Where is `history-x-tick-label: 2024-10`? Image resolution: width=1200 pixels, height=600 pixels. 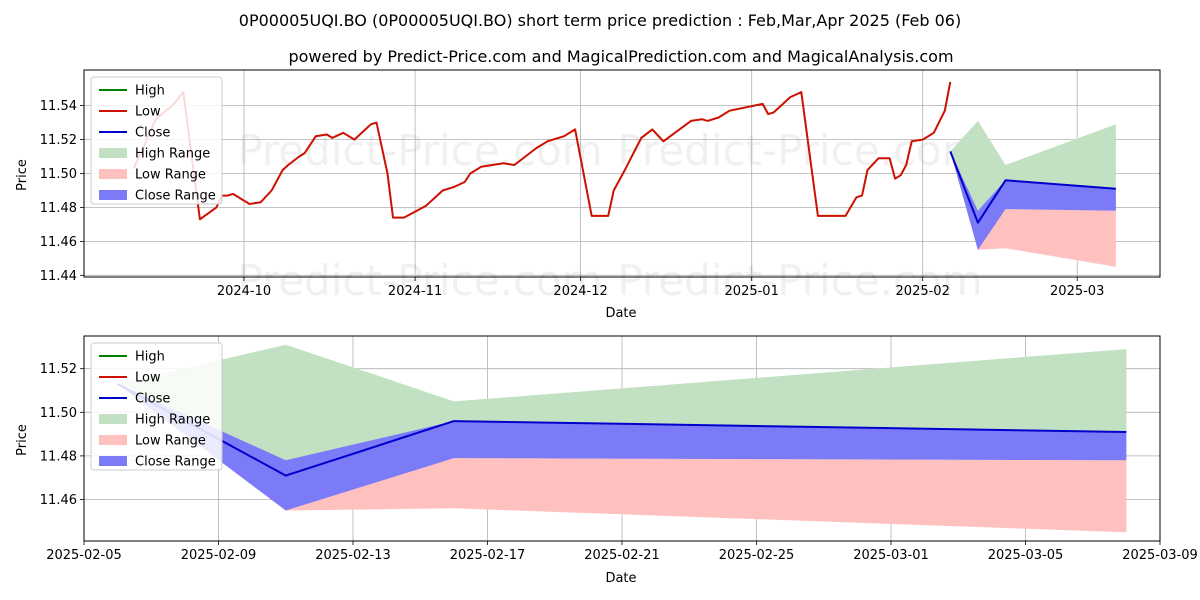 history-x-tick-label: 2024-10 is located at coordinates (244, 291).